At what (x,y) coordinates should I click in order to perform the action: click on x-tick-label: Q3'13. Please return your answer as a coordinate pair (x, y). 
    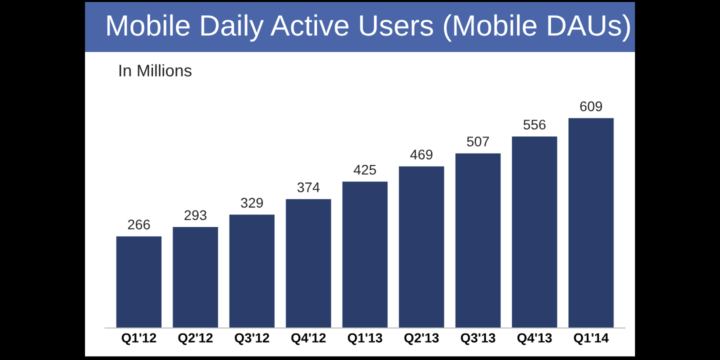
    Looking at the image, I should click on (478, 339).